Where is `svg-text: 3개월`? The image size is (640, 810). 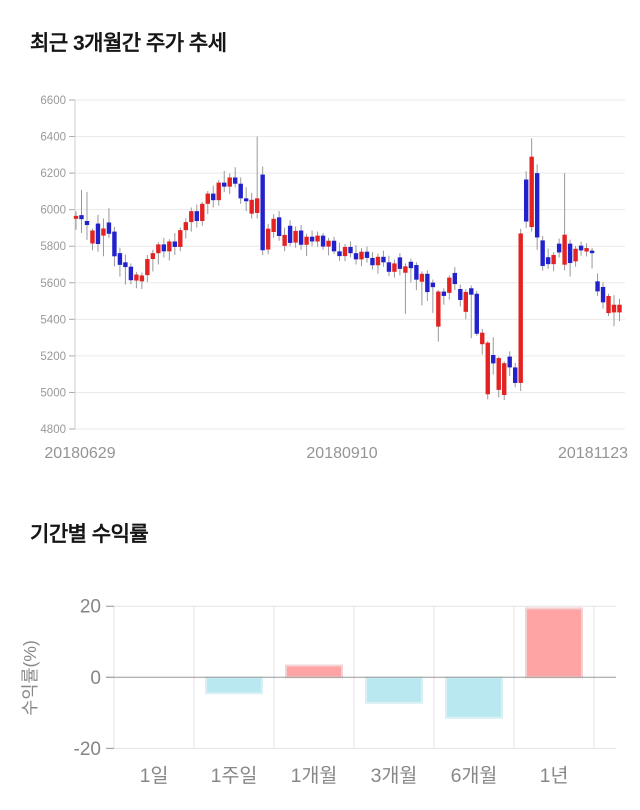 svg-text: 3개월 is located at coordinates (394, 776).